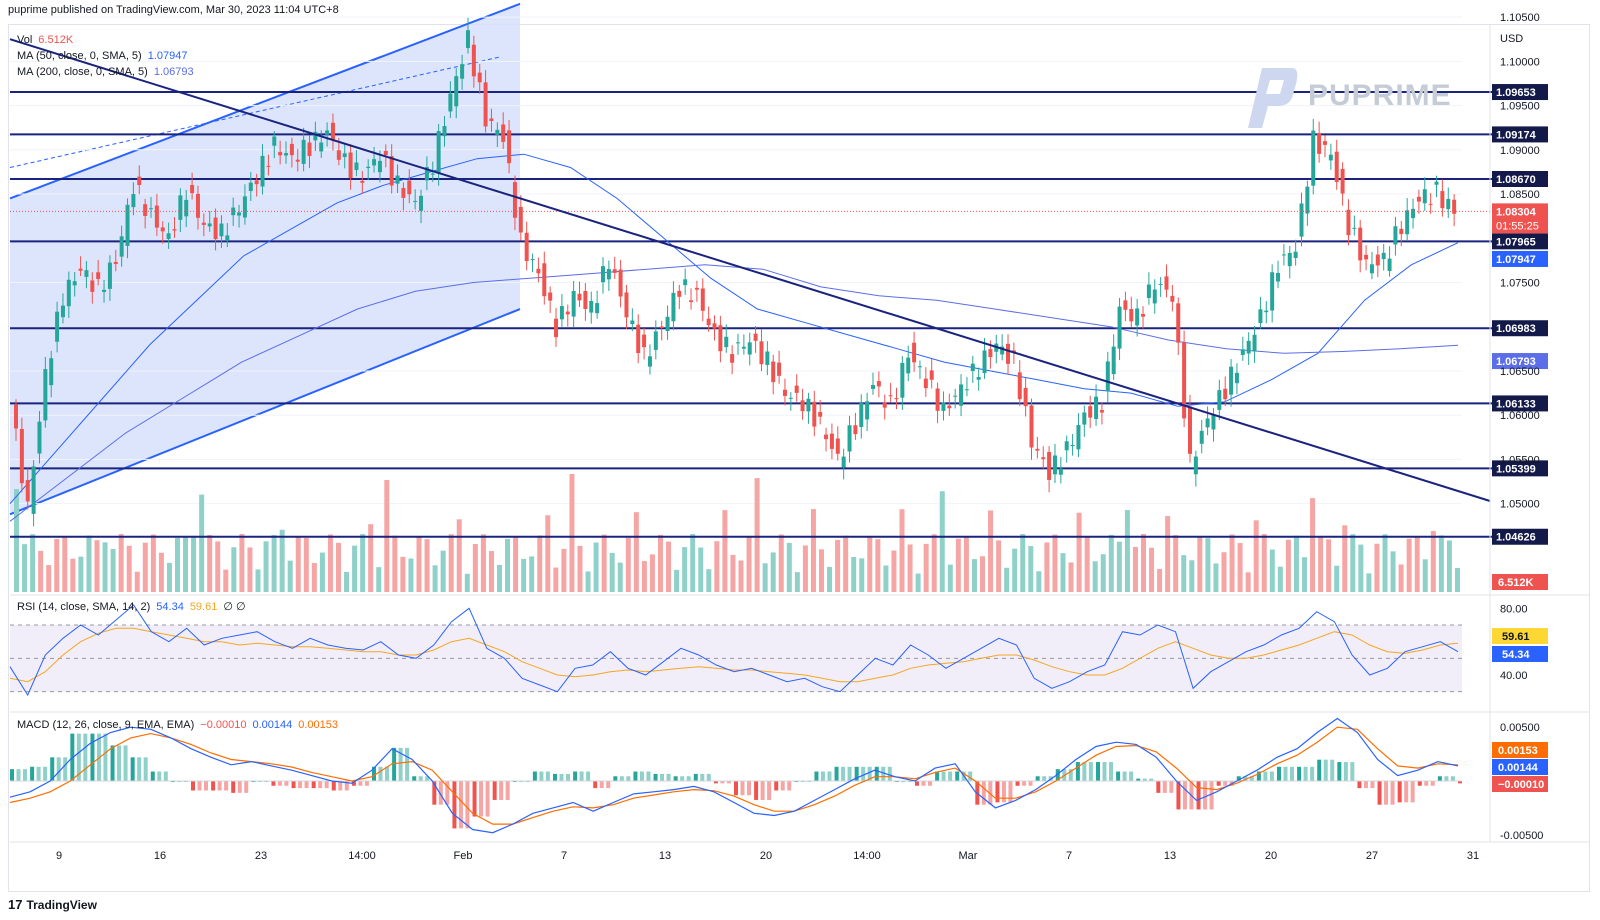  I want to click on volume-bars, so click(737, 533).